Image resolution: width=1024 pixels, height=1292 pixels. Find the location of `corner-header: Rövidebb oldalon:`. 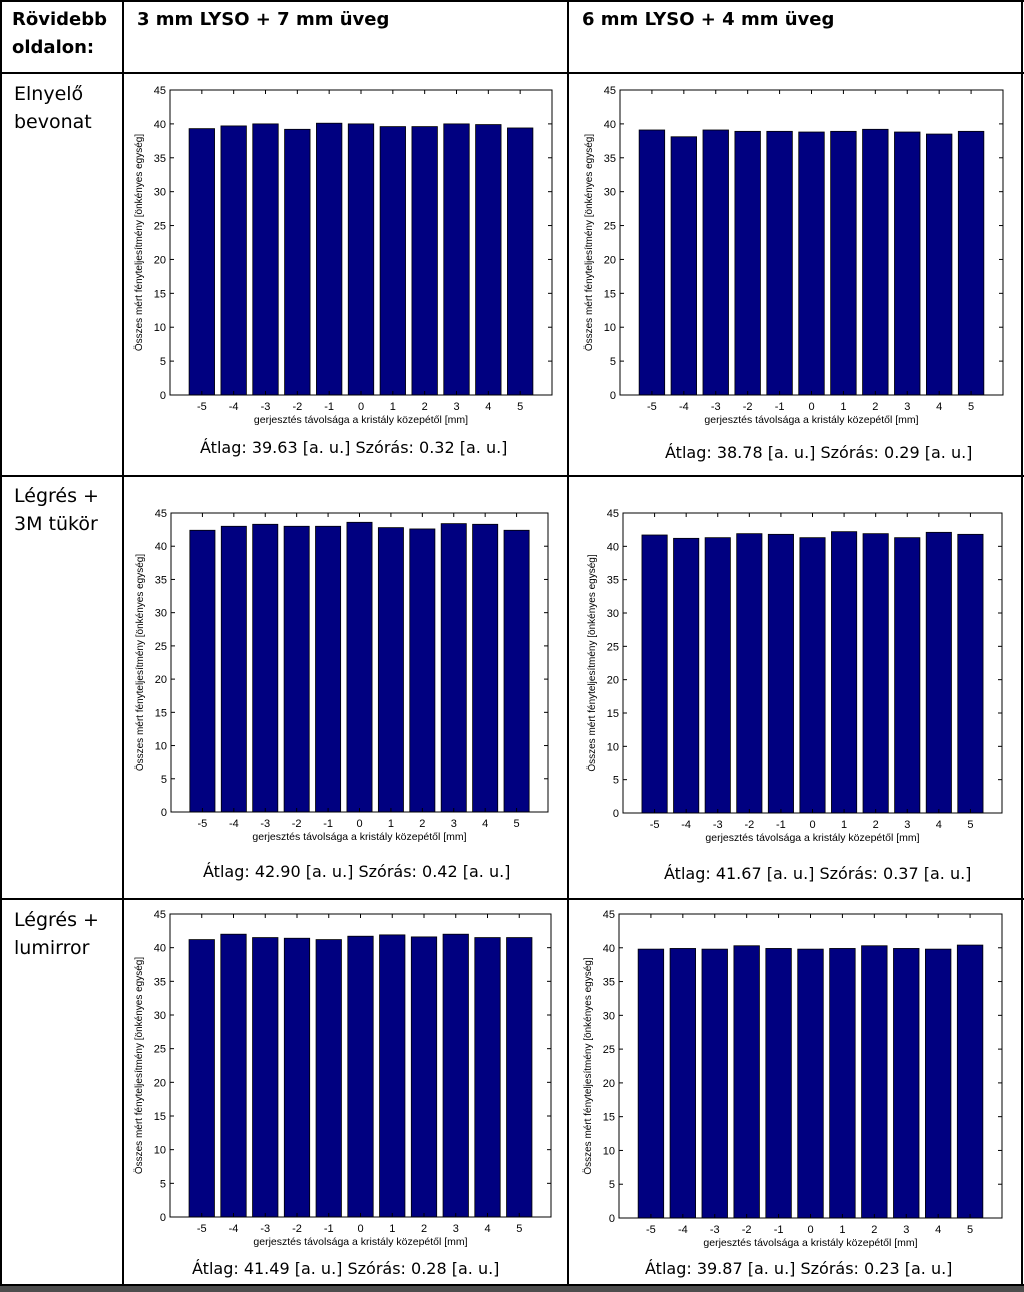

corner-header: Rövidebb oldalon: is located at coordinates (59, 33).